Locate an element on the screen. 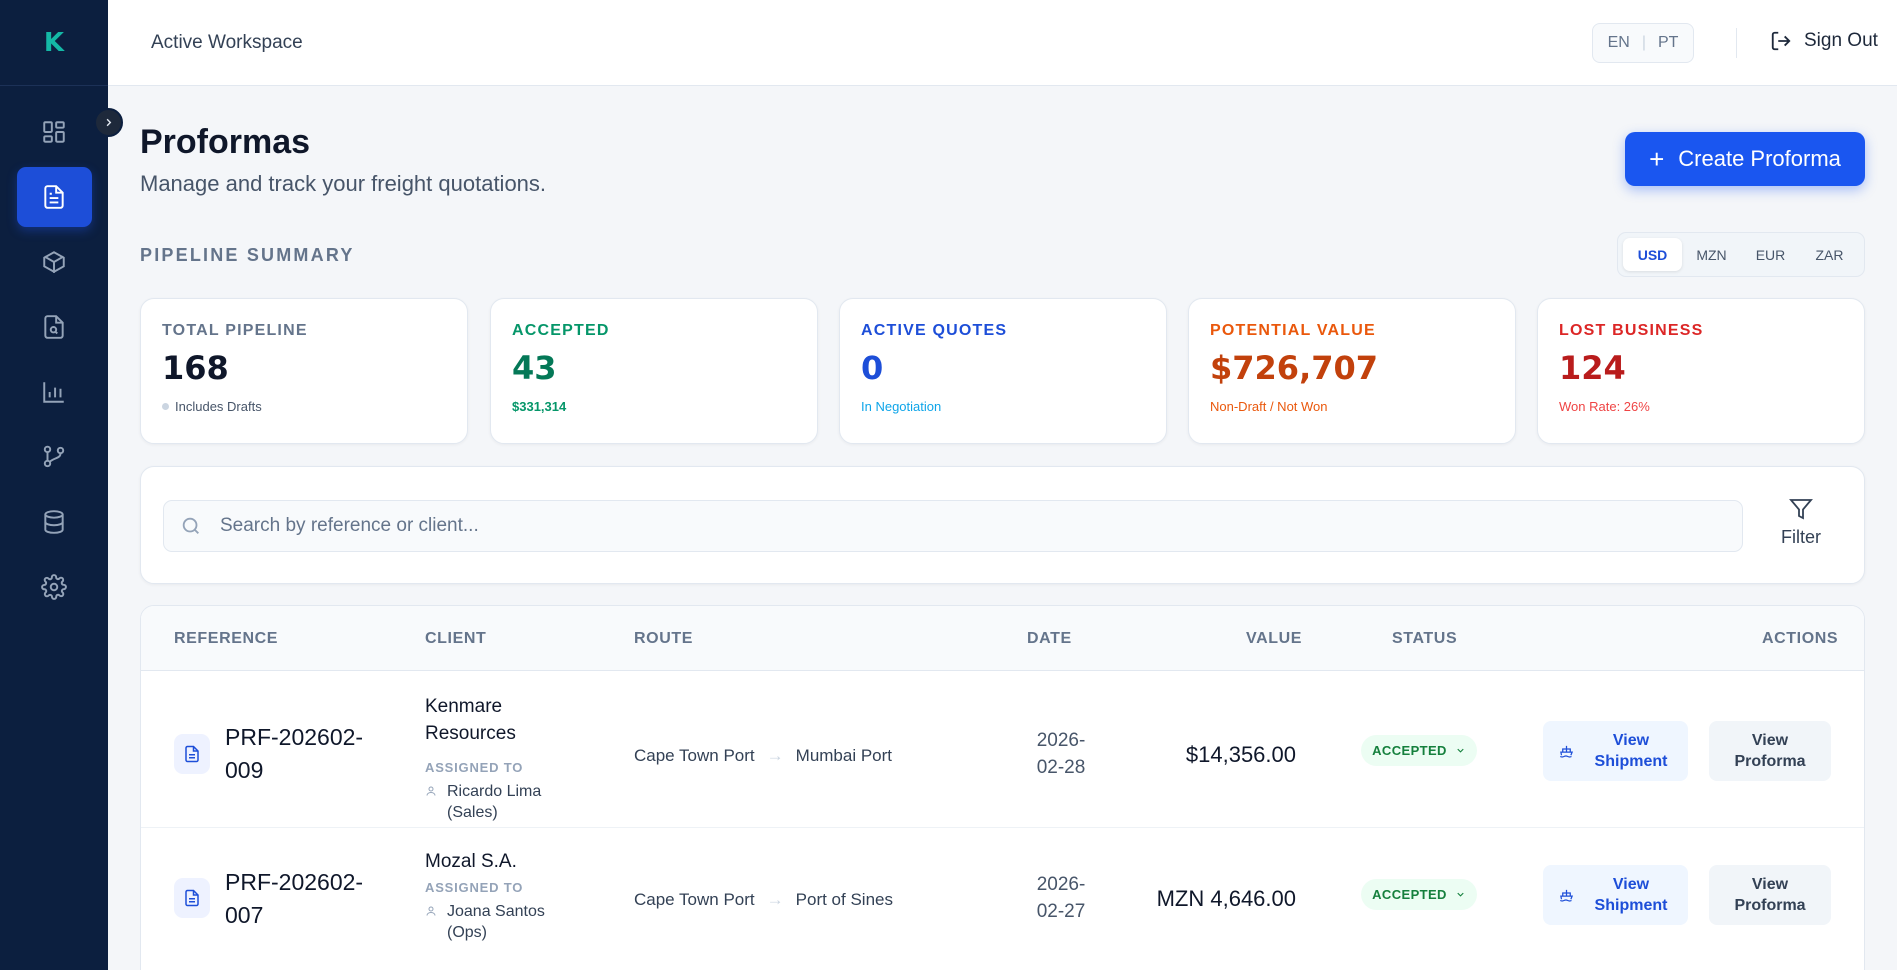  plus-icon: + is located at coordinates (1657, 158).